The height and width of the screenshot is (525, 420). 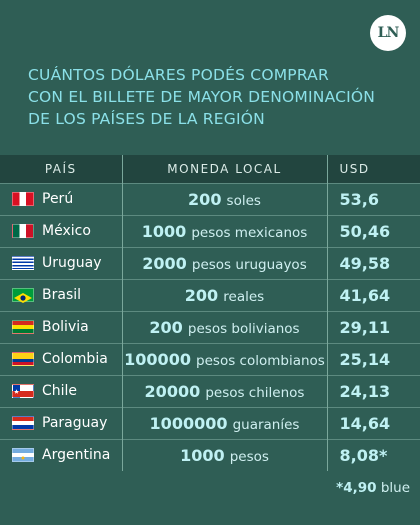 I want to click on country-name: Paraguay, so click(x=75, y=423).